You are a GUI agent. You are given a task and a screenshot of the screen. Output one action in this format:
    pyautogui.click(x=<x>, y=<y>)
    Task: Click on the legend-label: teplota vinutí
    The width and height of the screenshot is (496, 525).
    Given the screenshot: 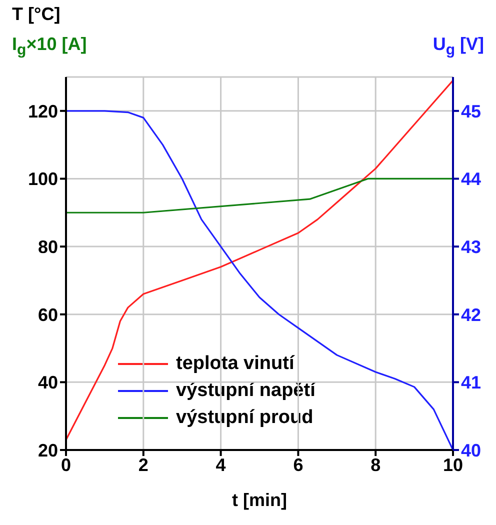 What is the action you would take?
    pyautogui.click(x=235, y=364)
    